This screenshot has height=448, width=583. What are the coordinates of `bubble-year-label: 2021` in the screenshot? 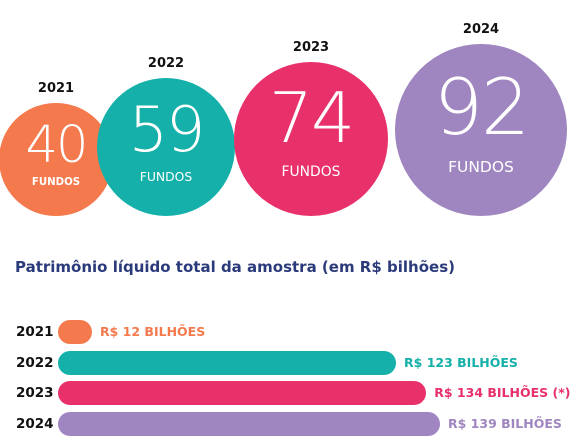 It's located at (56, 88).